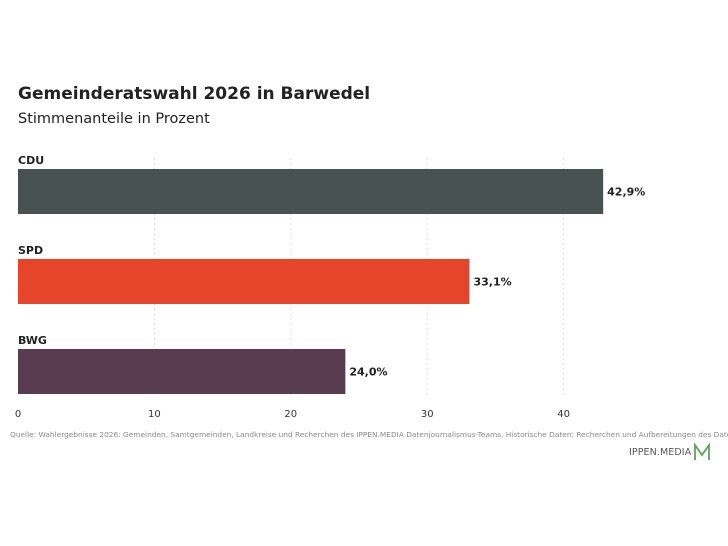 This screenshot has height=546, width=728. Describe the element at coordinates (626, 192) in the screenshot. I see `value-label-cdu: 42,9%` at that location.